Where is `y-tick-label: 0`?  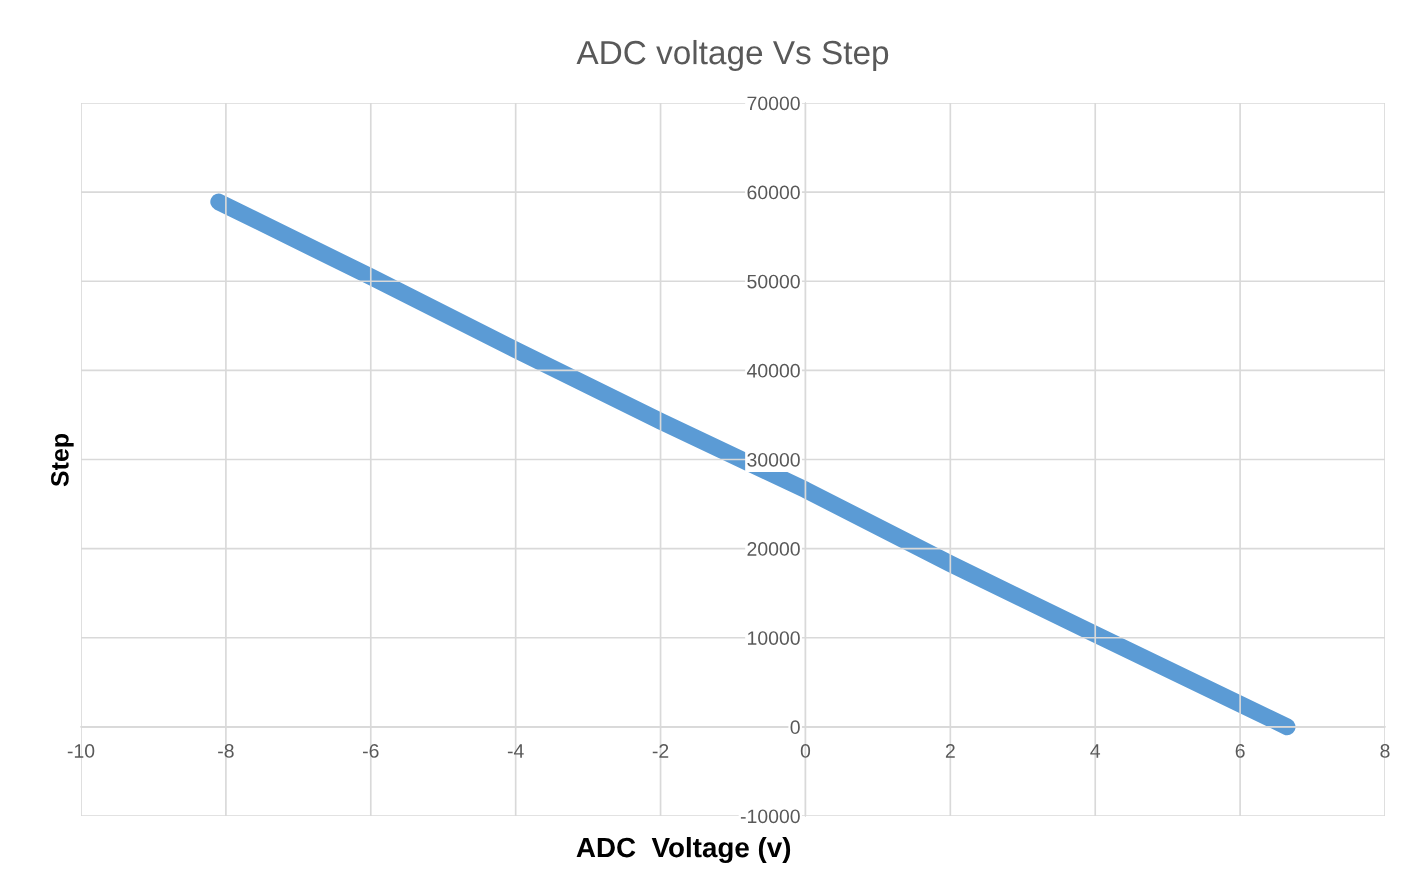 y-tick-label: 0 is located at coordinates (795, 727).